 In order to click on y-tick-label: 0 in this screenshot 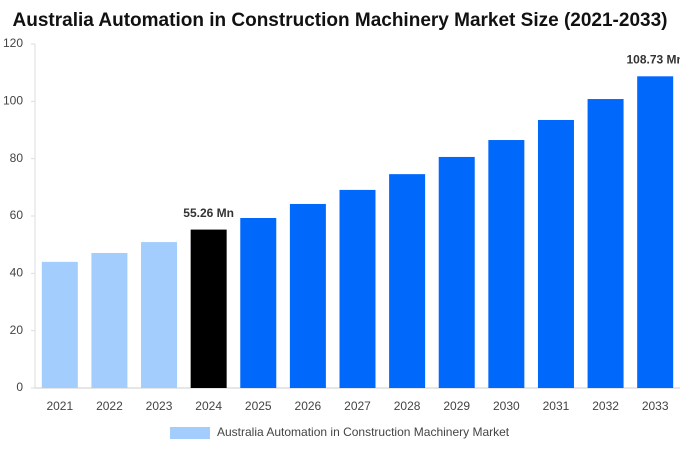, I will do `click(19, 387)`.